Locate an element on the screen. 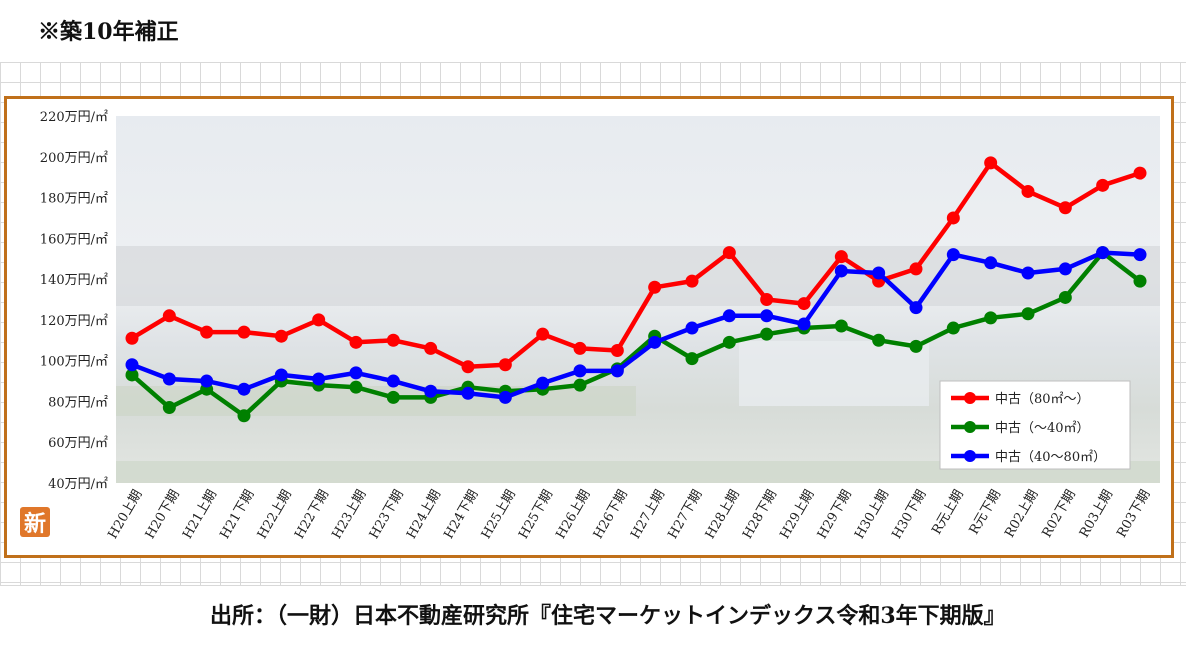 This screenshot has width=1186, height=651. y-tick-label: 80万円/㎡ is located at coordinates (78, 402).